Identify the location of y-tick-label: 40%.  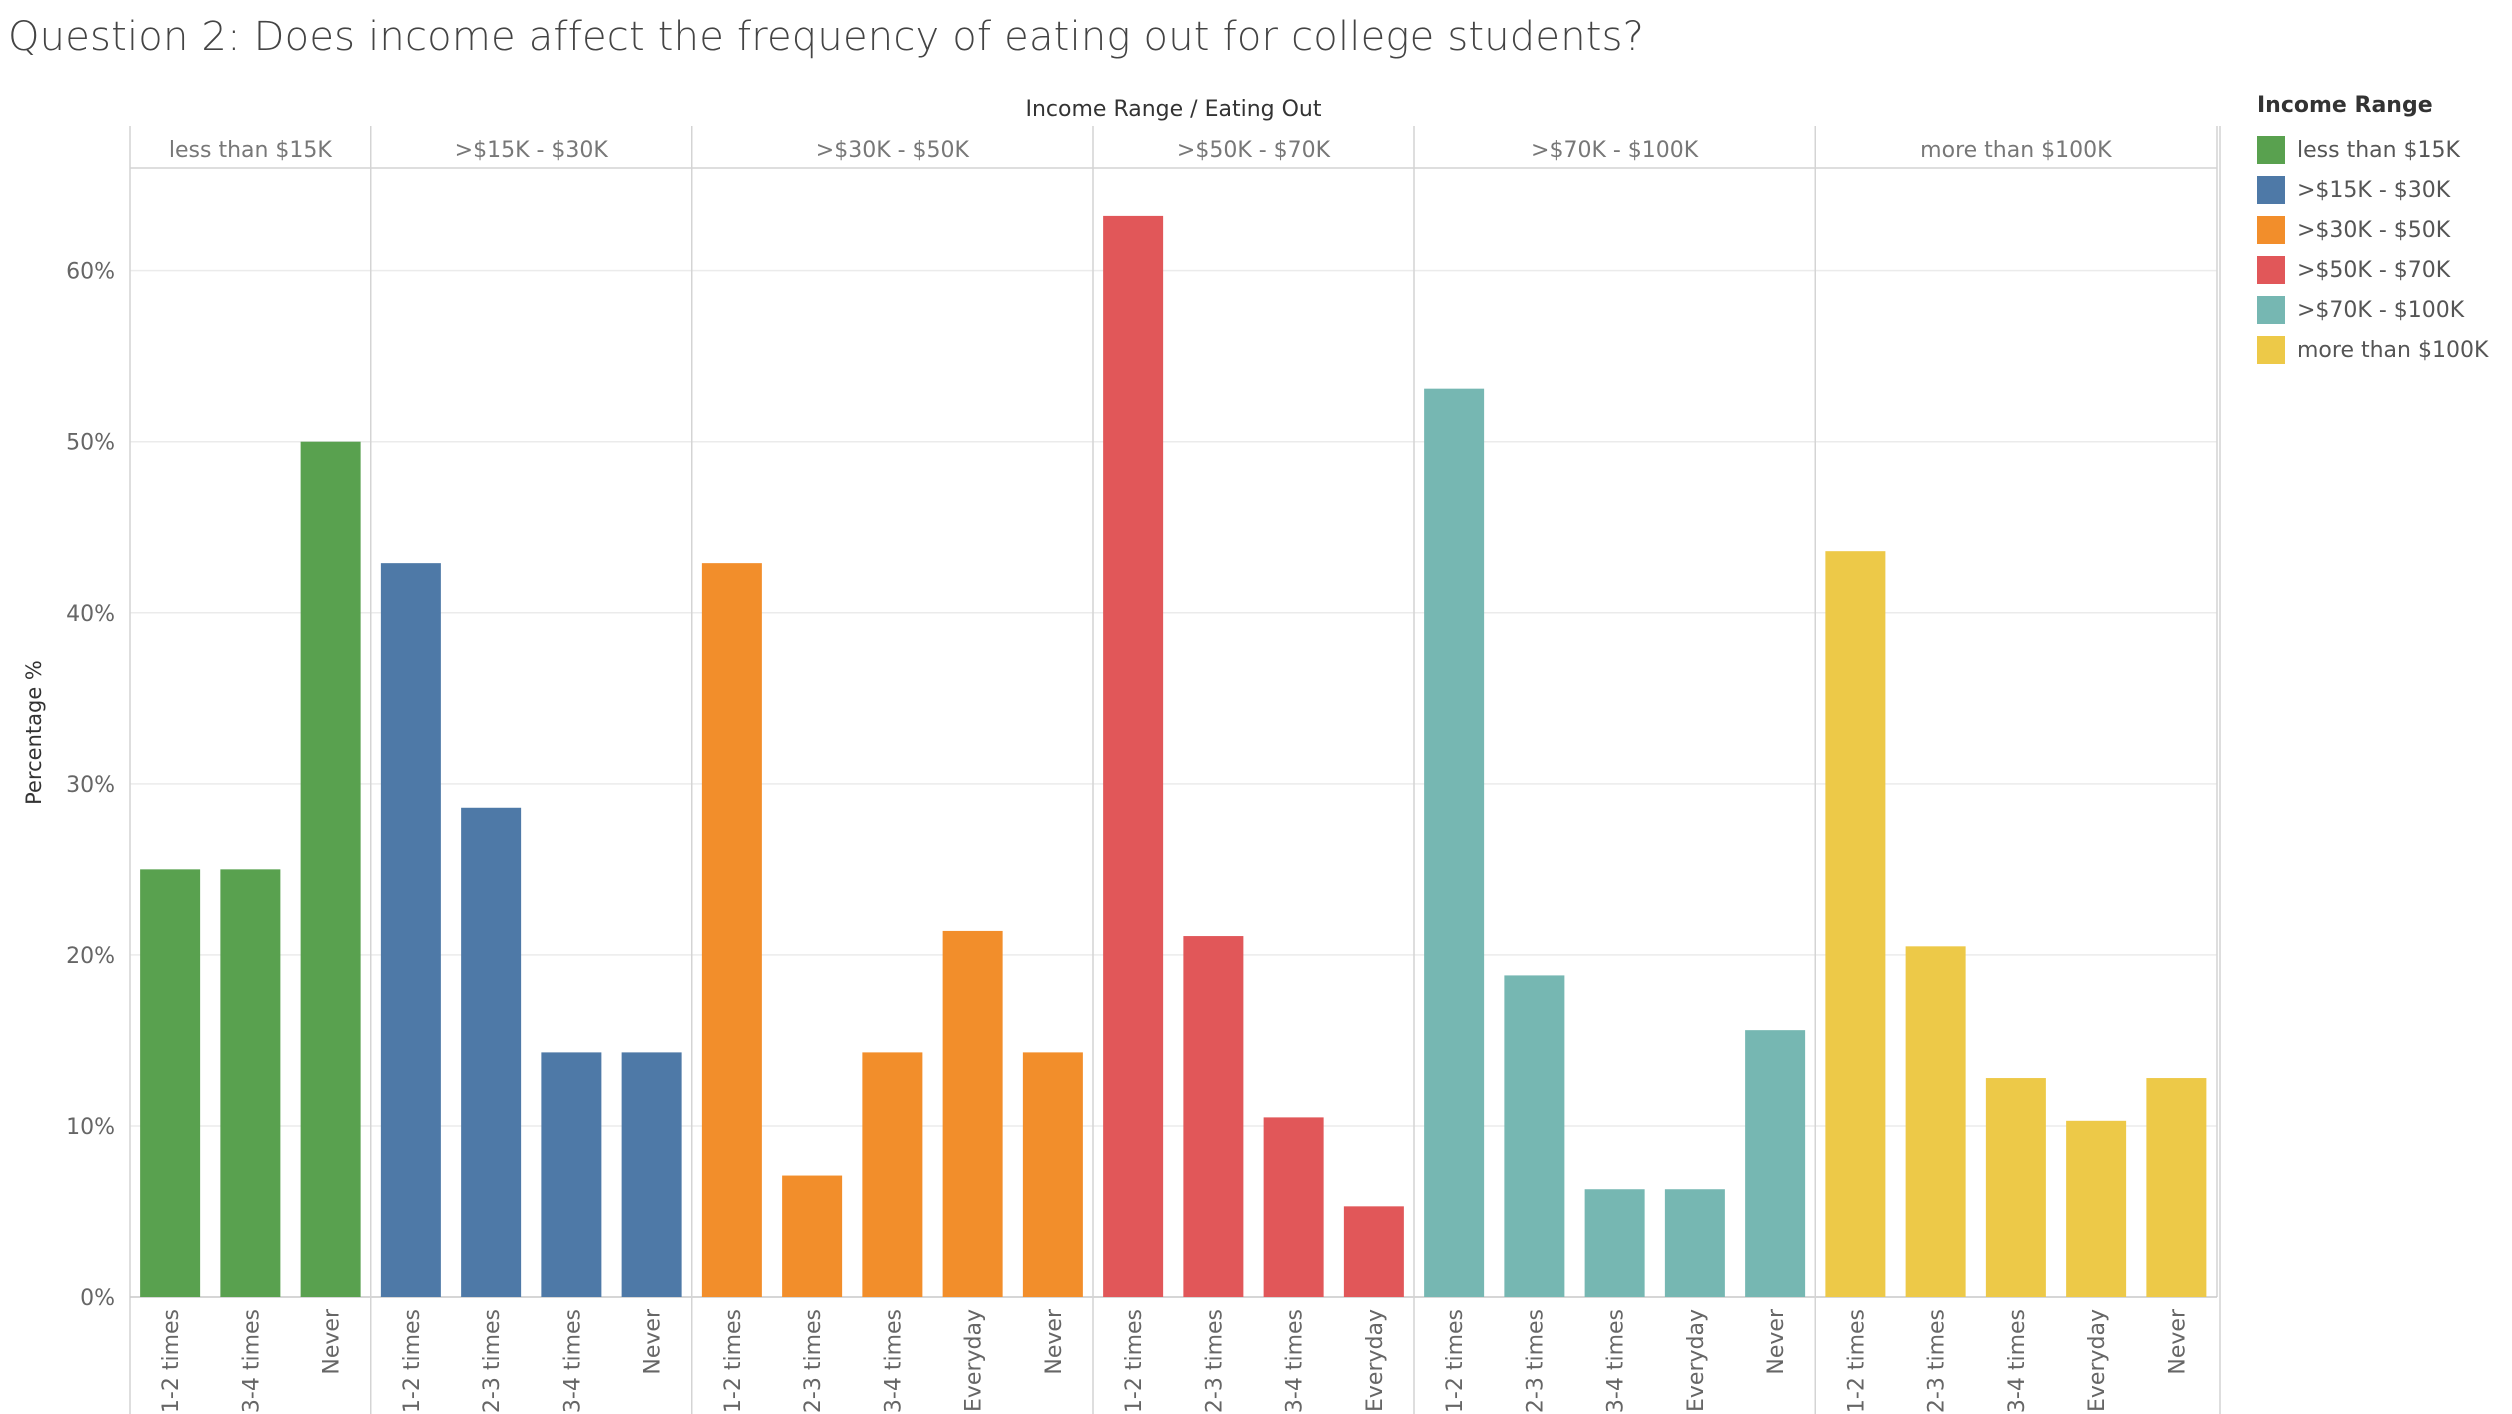
(90, 614).